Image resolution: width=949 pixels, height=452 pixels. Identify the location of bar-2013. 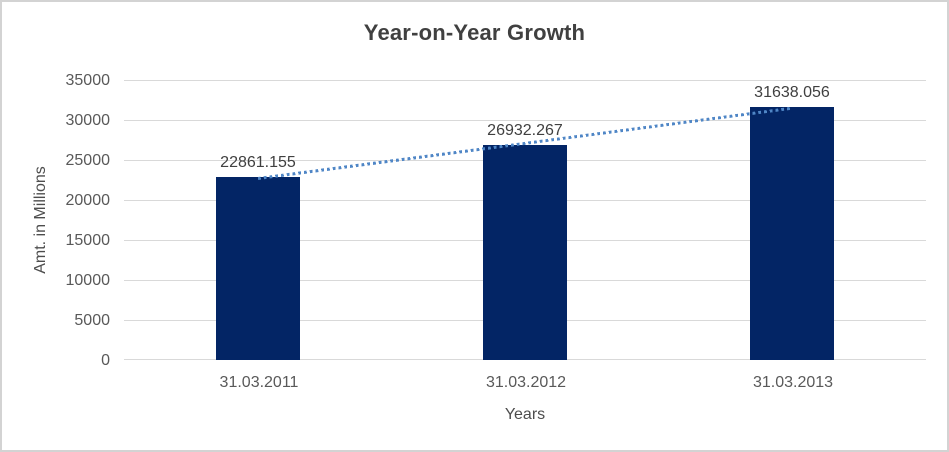
(792, 233).